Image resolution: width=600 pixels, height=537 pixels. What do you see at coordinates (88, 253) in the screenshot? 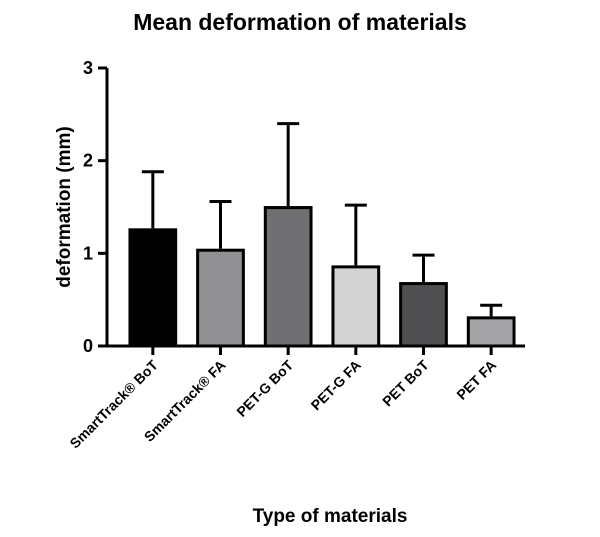
I see `y-tick-label: 1` at bounding box center [88, 253].